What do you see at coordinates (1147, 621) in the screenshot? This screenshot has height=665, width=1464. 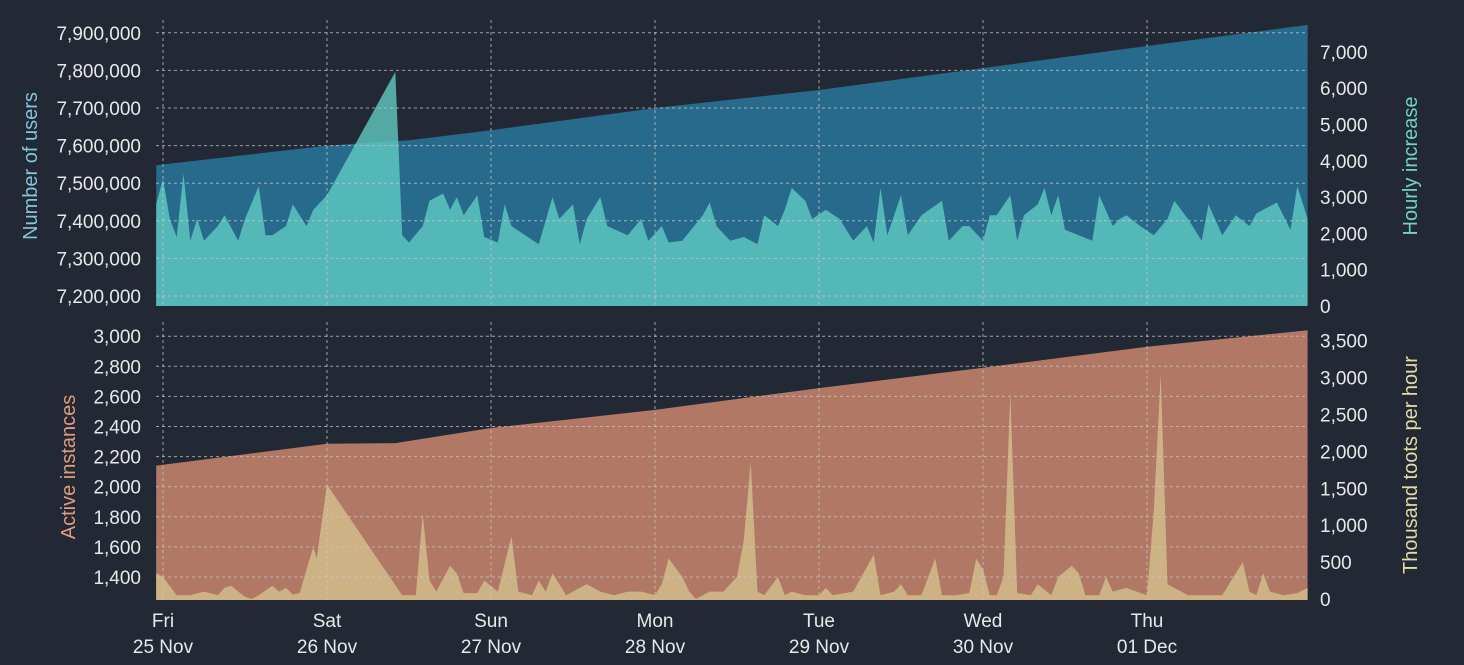 I see `x-tick-day: Thu` at bounding box center [1147, 621].